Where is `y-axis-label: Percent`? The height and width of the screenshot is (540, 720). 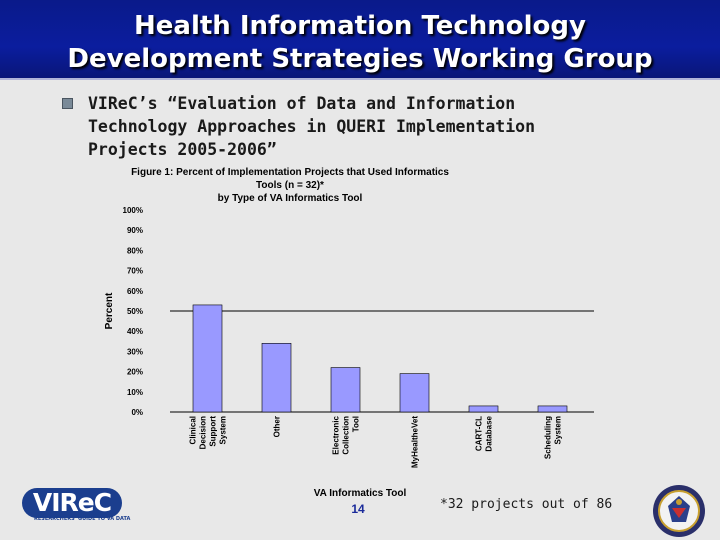
y-axis-label: Percent is located at coordinates (109, 310).